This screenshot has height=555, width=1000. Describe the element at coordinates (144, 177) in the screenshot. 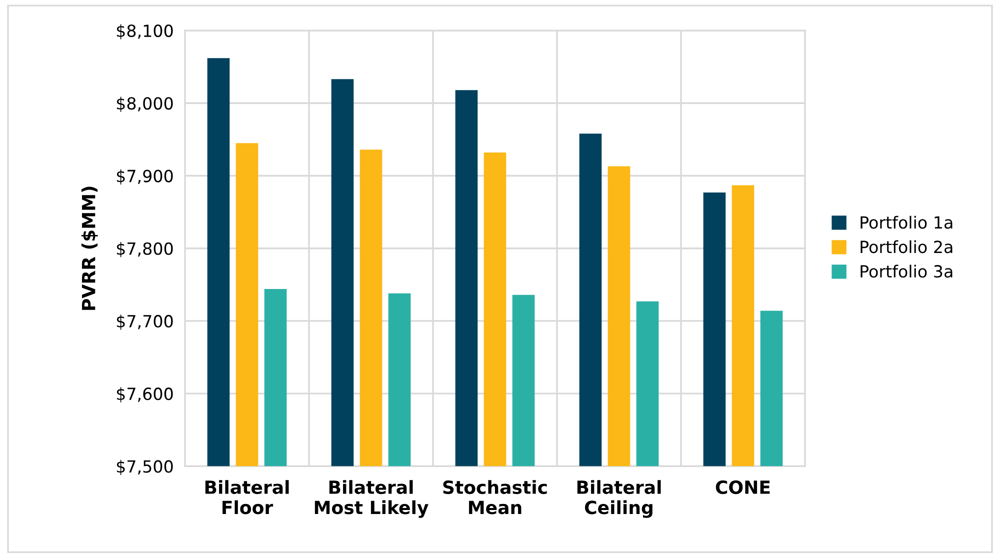

I see `y-tick-label: $7,900` at that location.